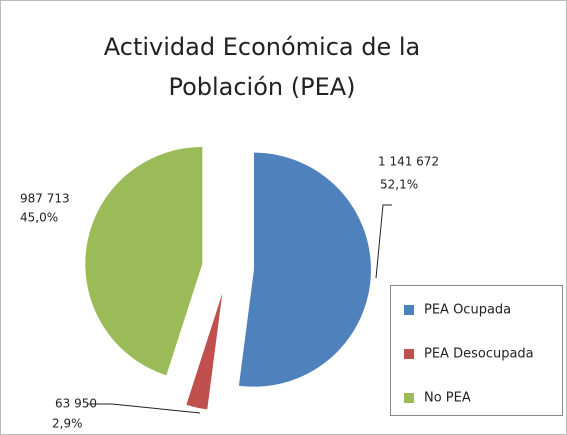 This screenshot has width=567, height=435. What do you see at coordinates (447, 398) in the screenshot?
I see `legend-label: No PEA` at bounding box center [447, 398].